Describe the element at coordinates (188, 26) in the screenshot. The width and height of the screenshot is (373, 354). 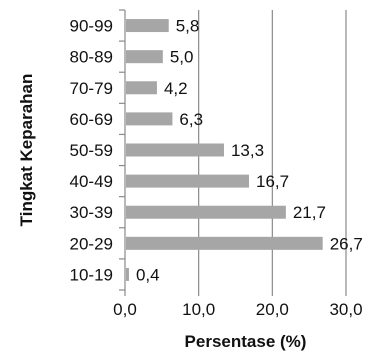
I see `data-label-90-99: 5,8` at that location.